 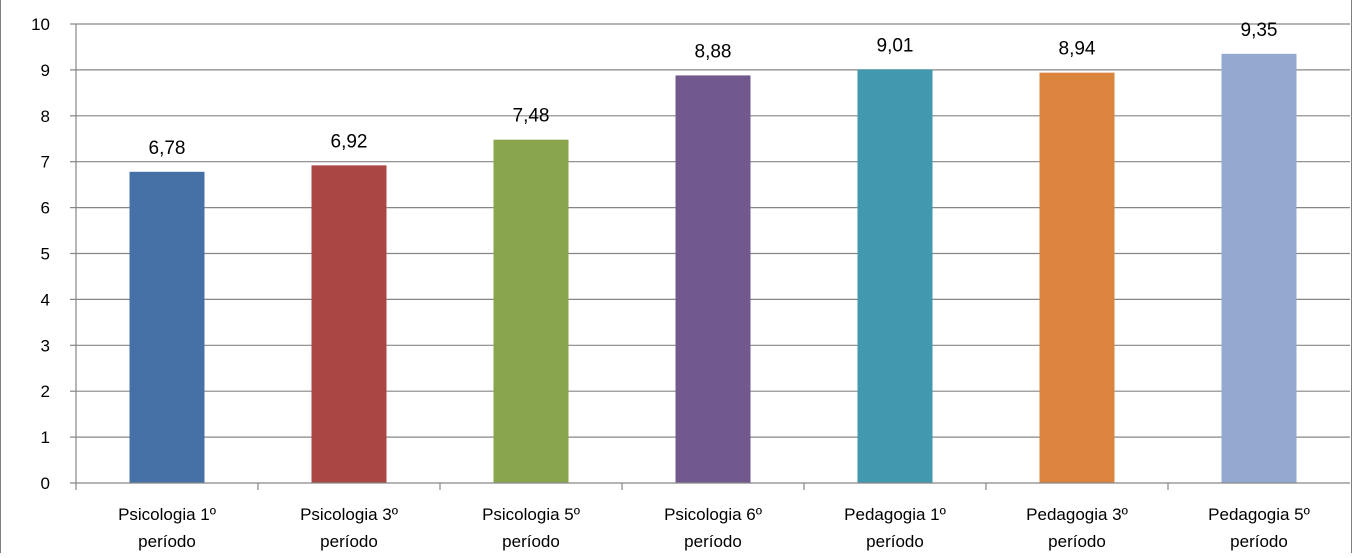 I want to click on y-tick-label: 3, so click(x=45, y=345).